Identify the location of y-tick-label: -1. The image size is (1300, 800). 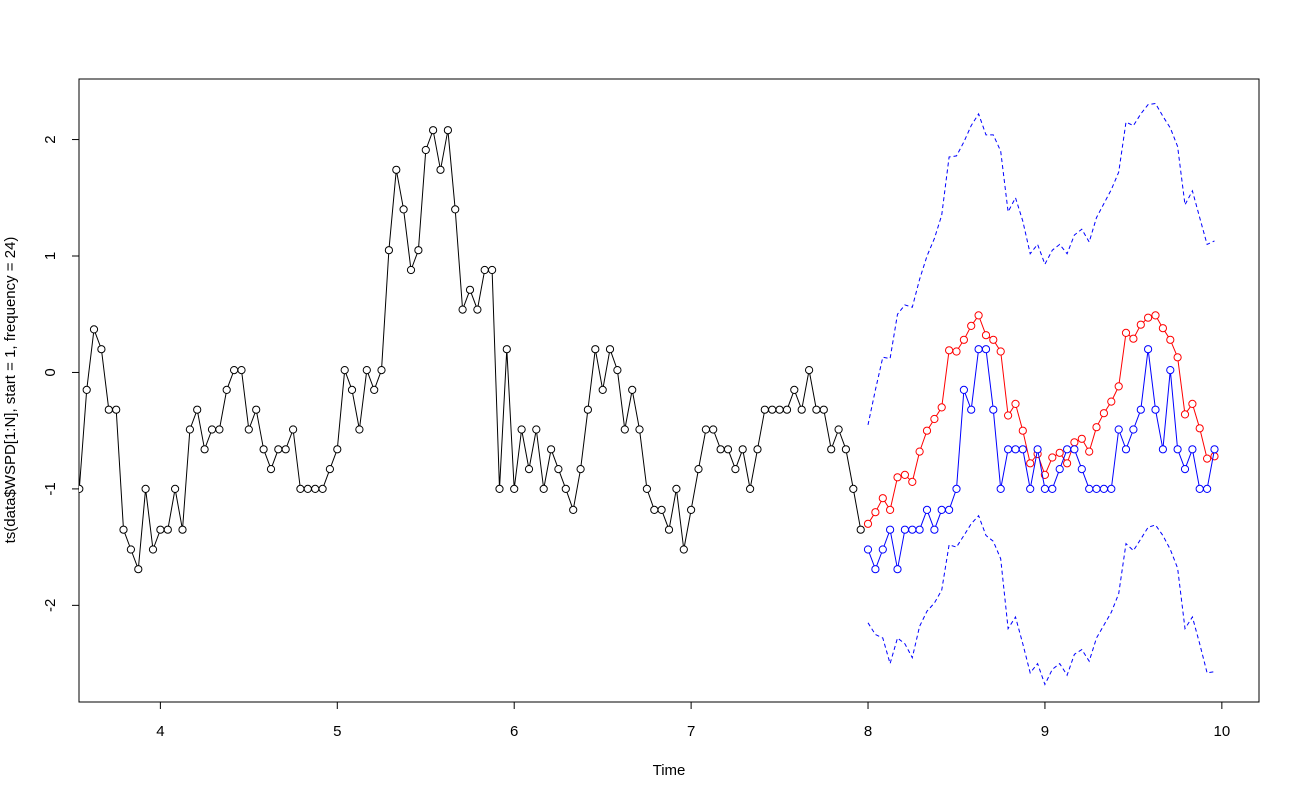
(50, 488).